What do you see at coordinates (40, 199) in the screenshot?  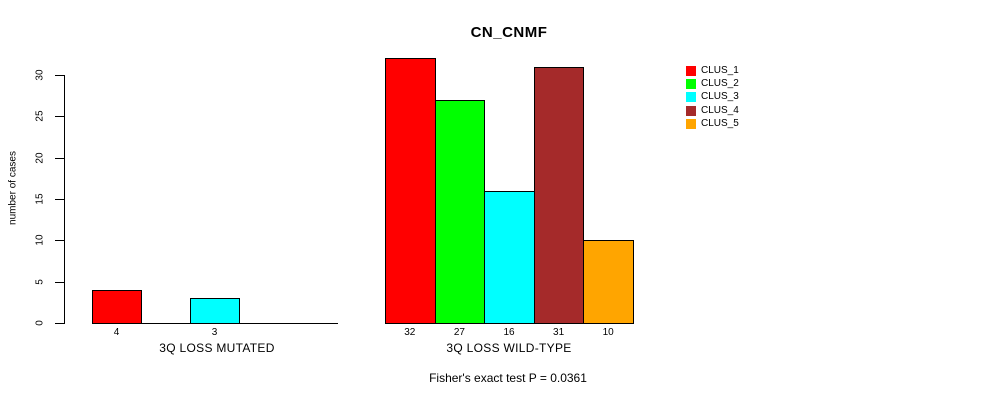 I see `y-axis-tick-label: 15` at bounding box center [40, 199].